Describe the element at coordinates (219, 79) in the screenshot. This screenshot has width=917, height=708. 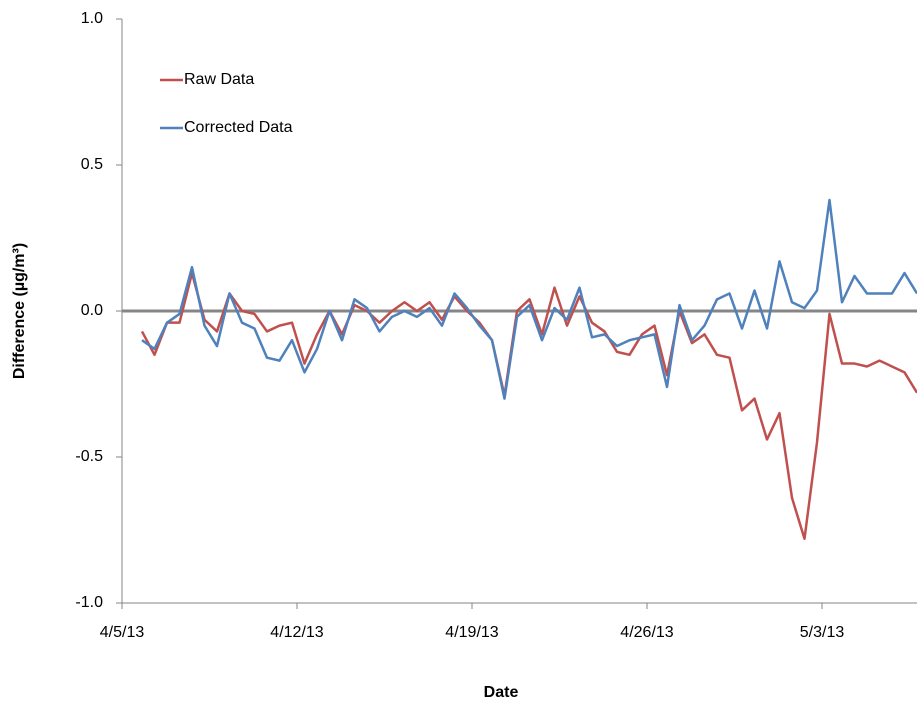
I see `legend-label: Raw Data` at that location.